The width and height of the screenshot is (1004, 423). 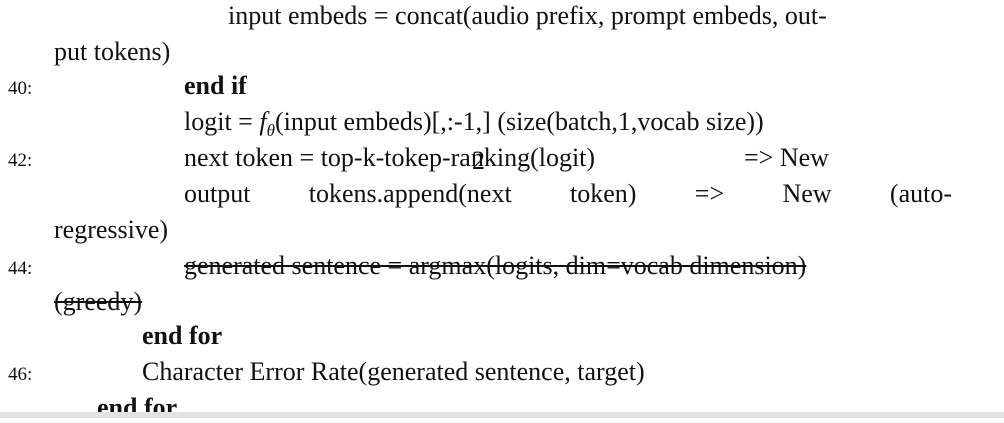 I want to click on logit-prefix: logit =, so click(x=222, y=121).